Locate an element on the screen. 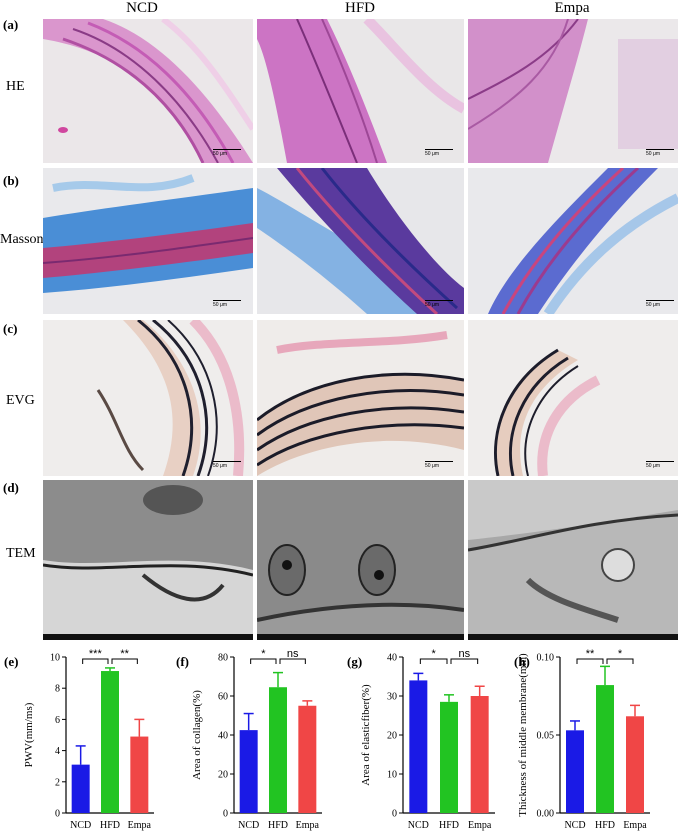  y-axis-label: Thickness of middle membrane(mm) is located at coordinates (523, 735).